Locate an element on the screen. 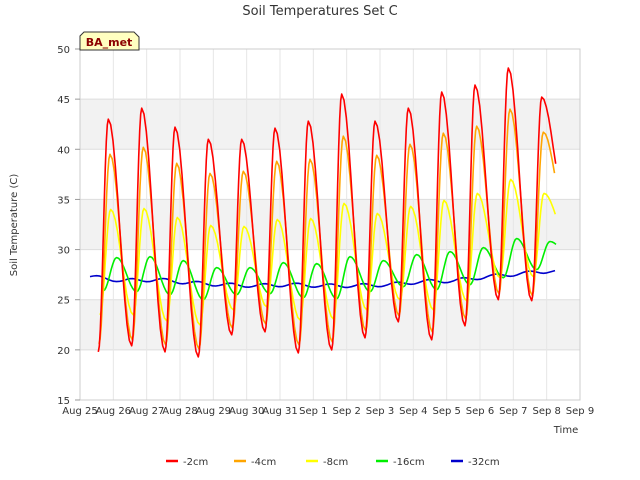 Image resolution: width=640 pixels, height=480 pixels. x-tick-label: Sep 5 is located at coordinates (446, 411).